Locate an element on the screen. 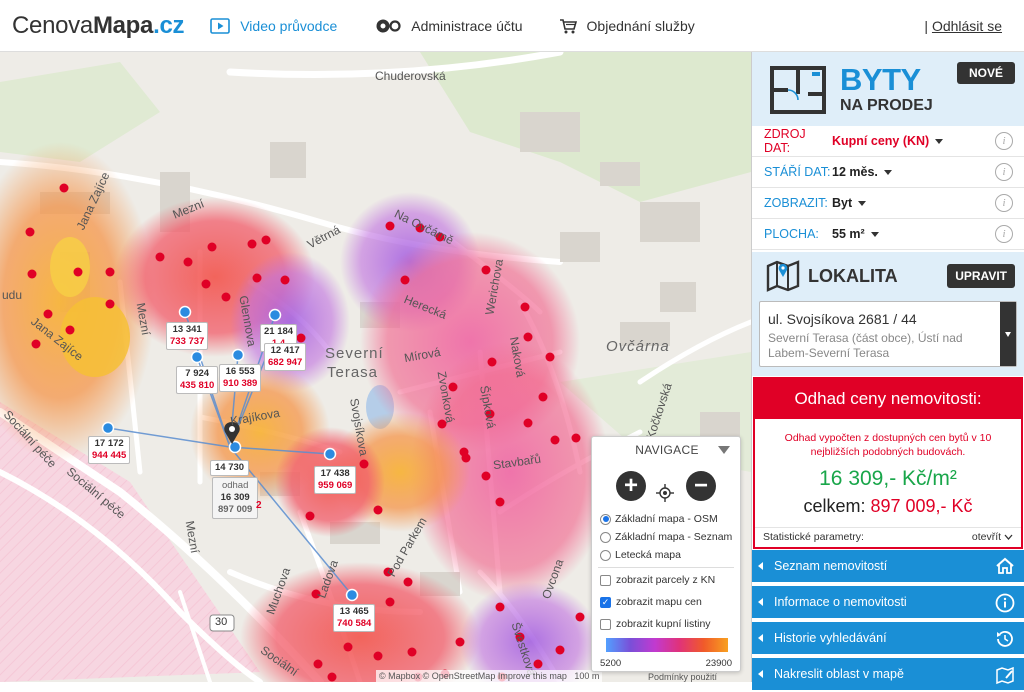  nav-account-admin: Administrace účtu is located at coordinates (449, 25).